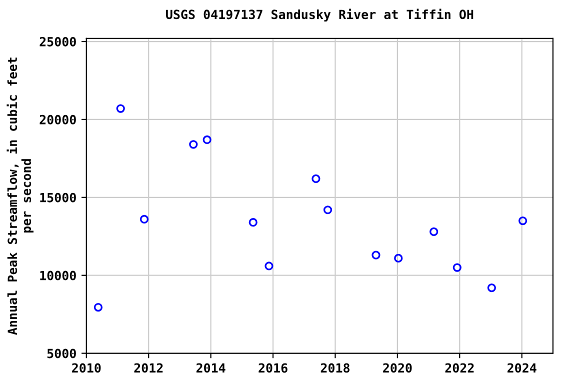  What do you see at coordinates (58, 197) in the screenshot?
I see `y-tick-label: 15000` at bounding box center [58, 197].